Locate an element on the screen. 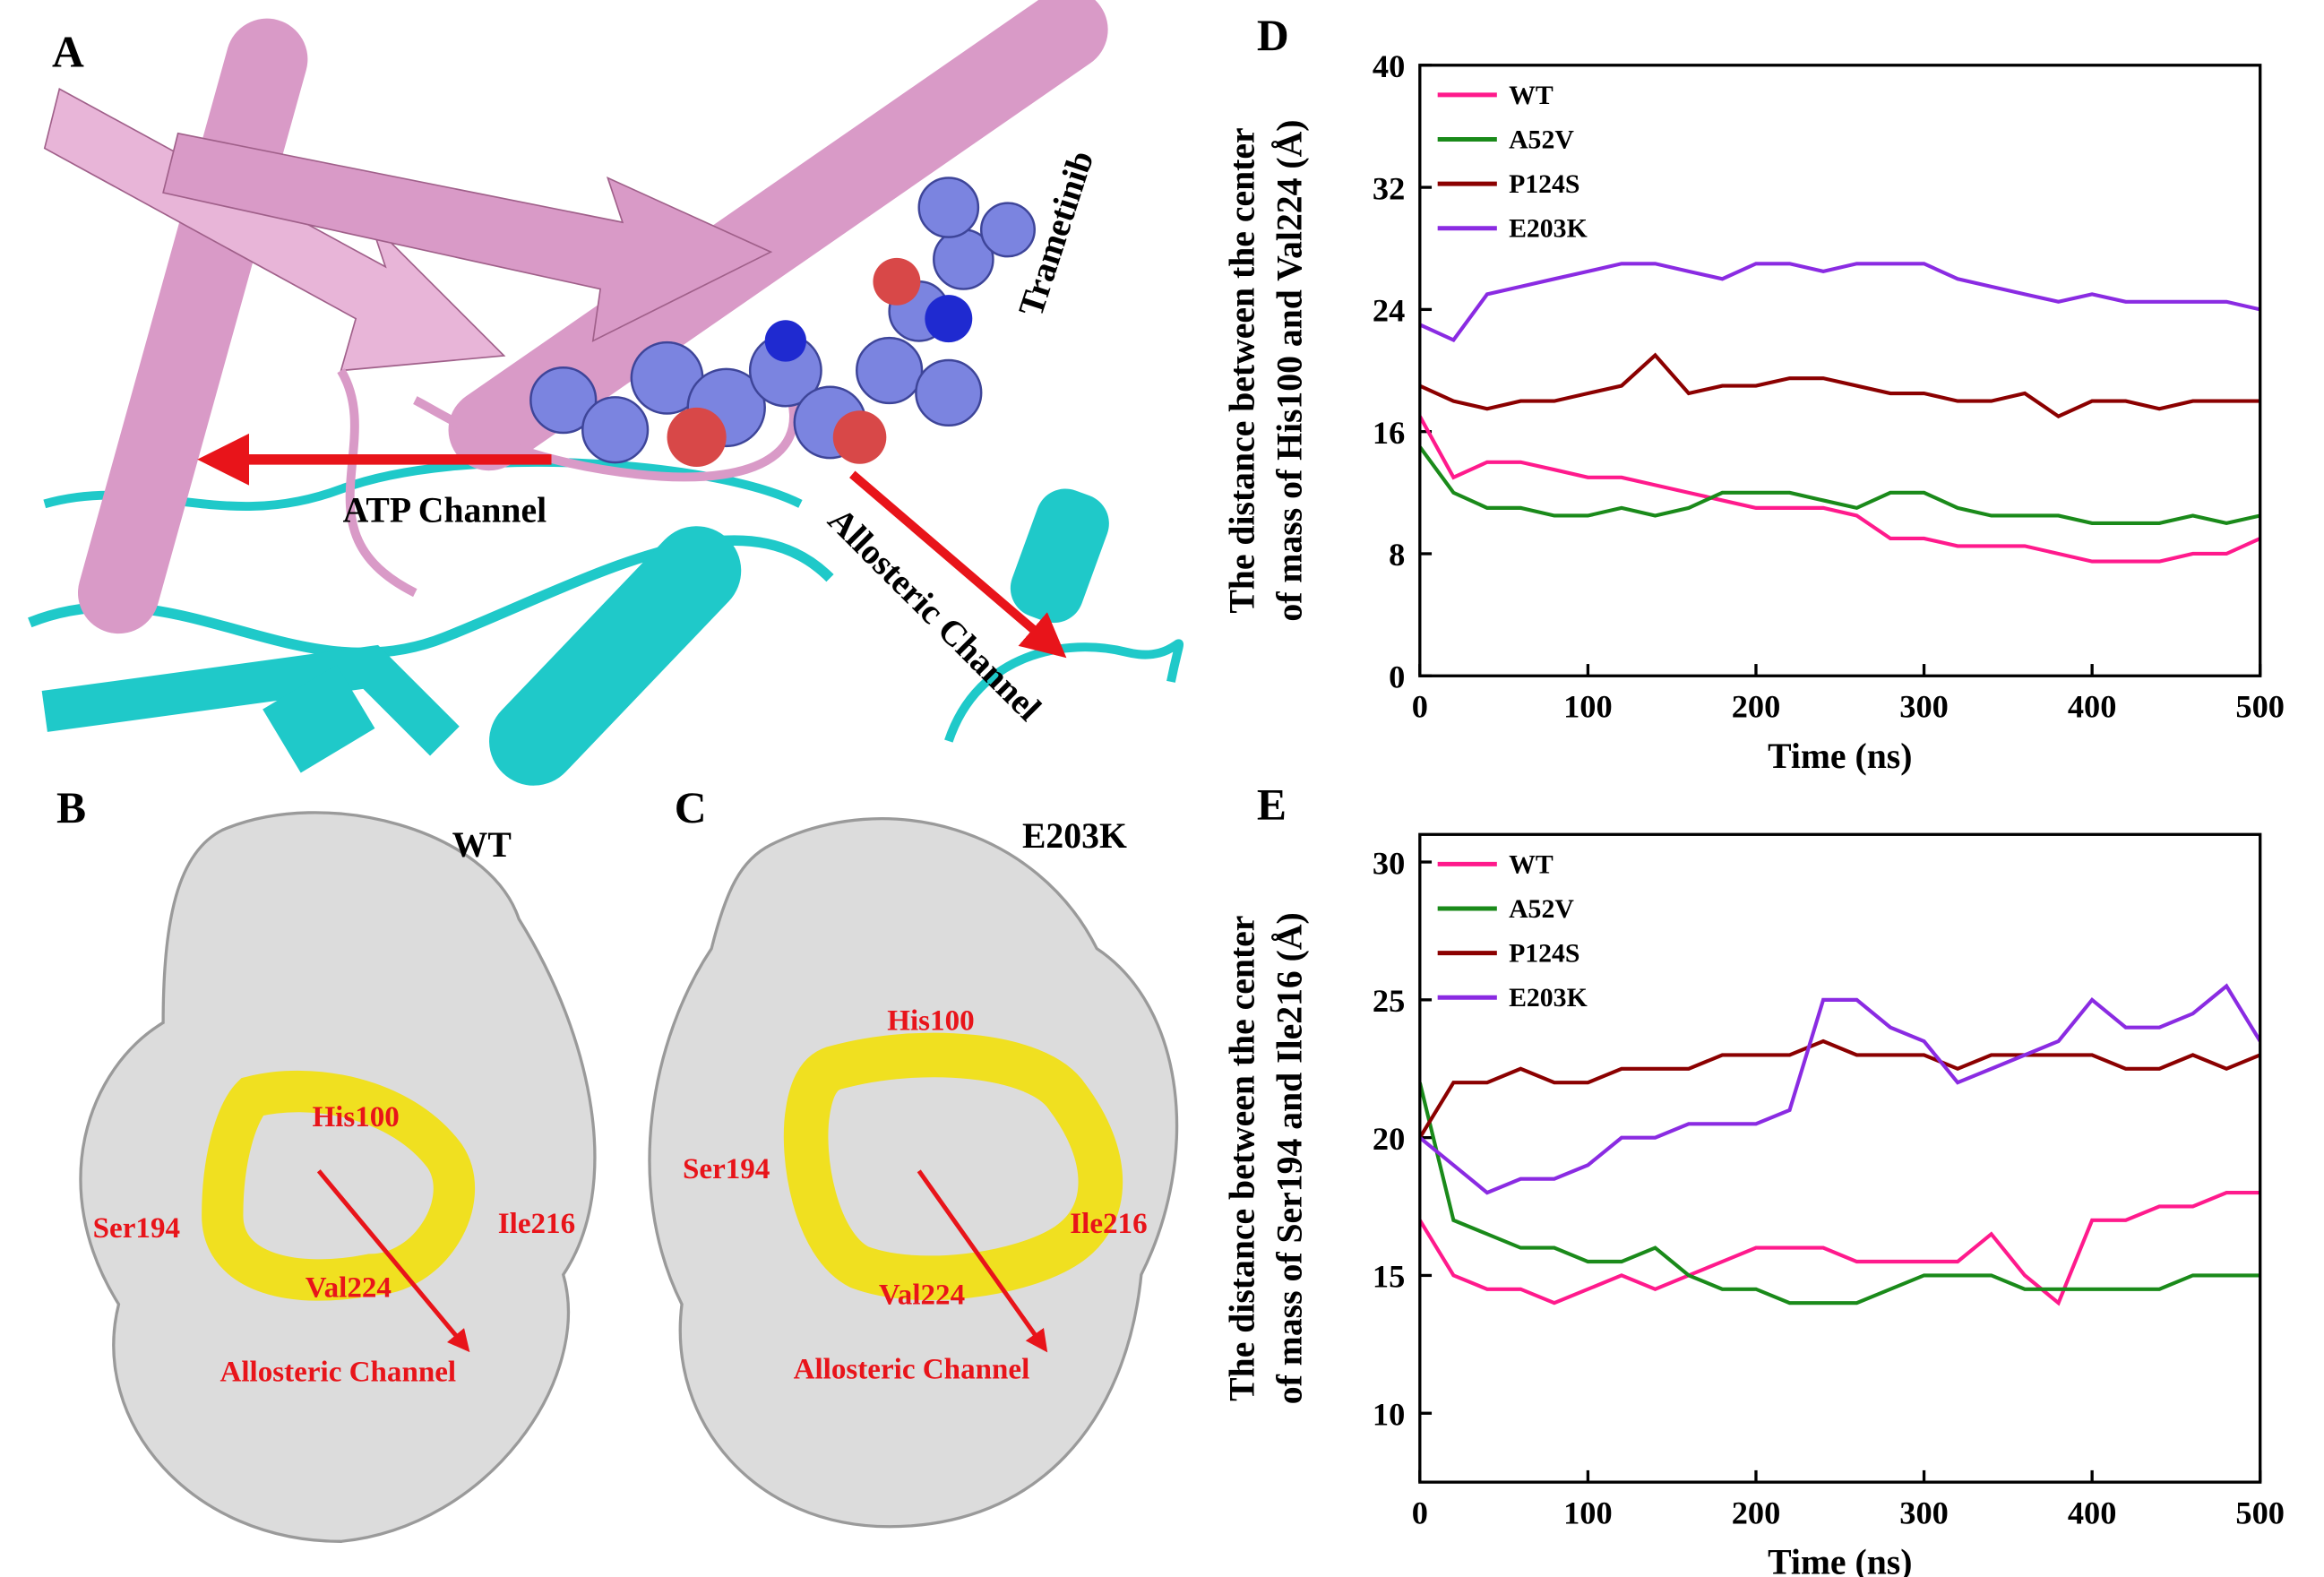  y-tick-label: 20 is located at coordinates (1389, 1139).